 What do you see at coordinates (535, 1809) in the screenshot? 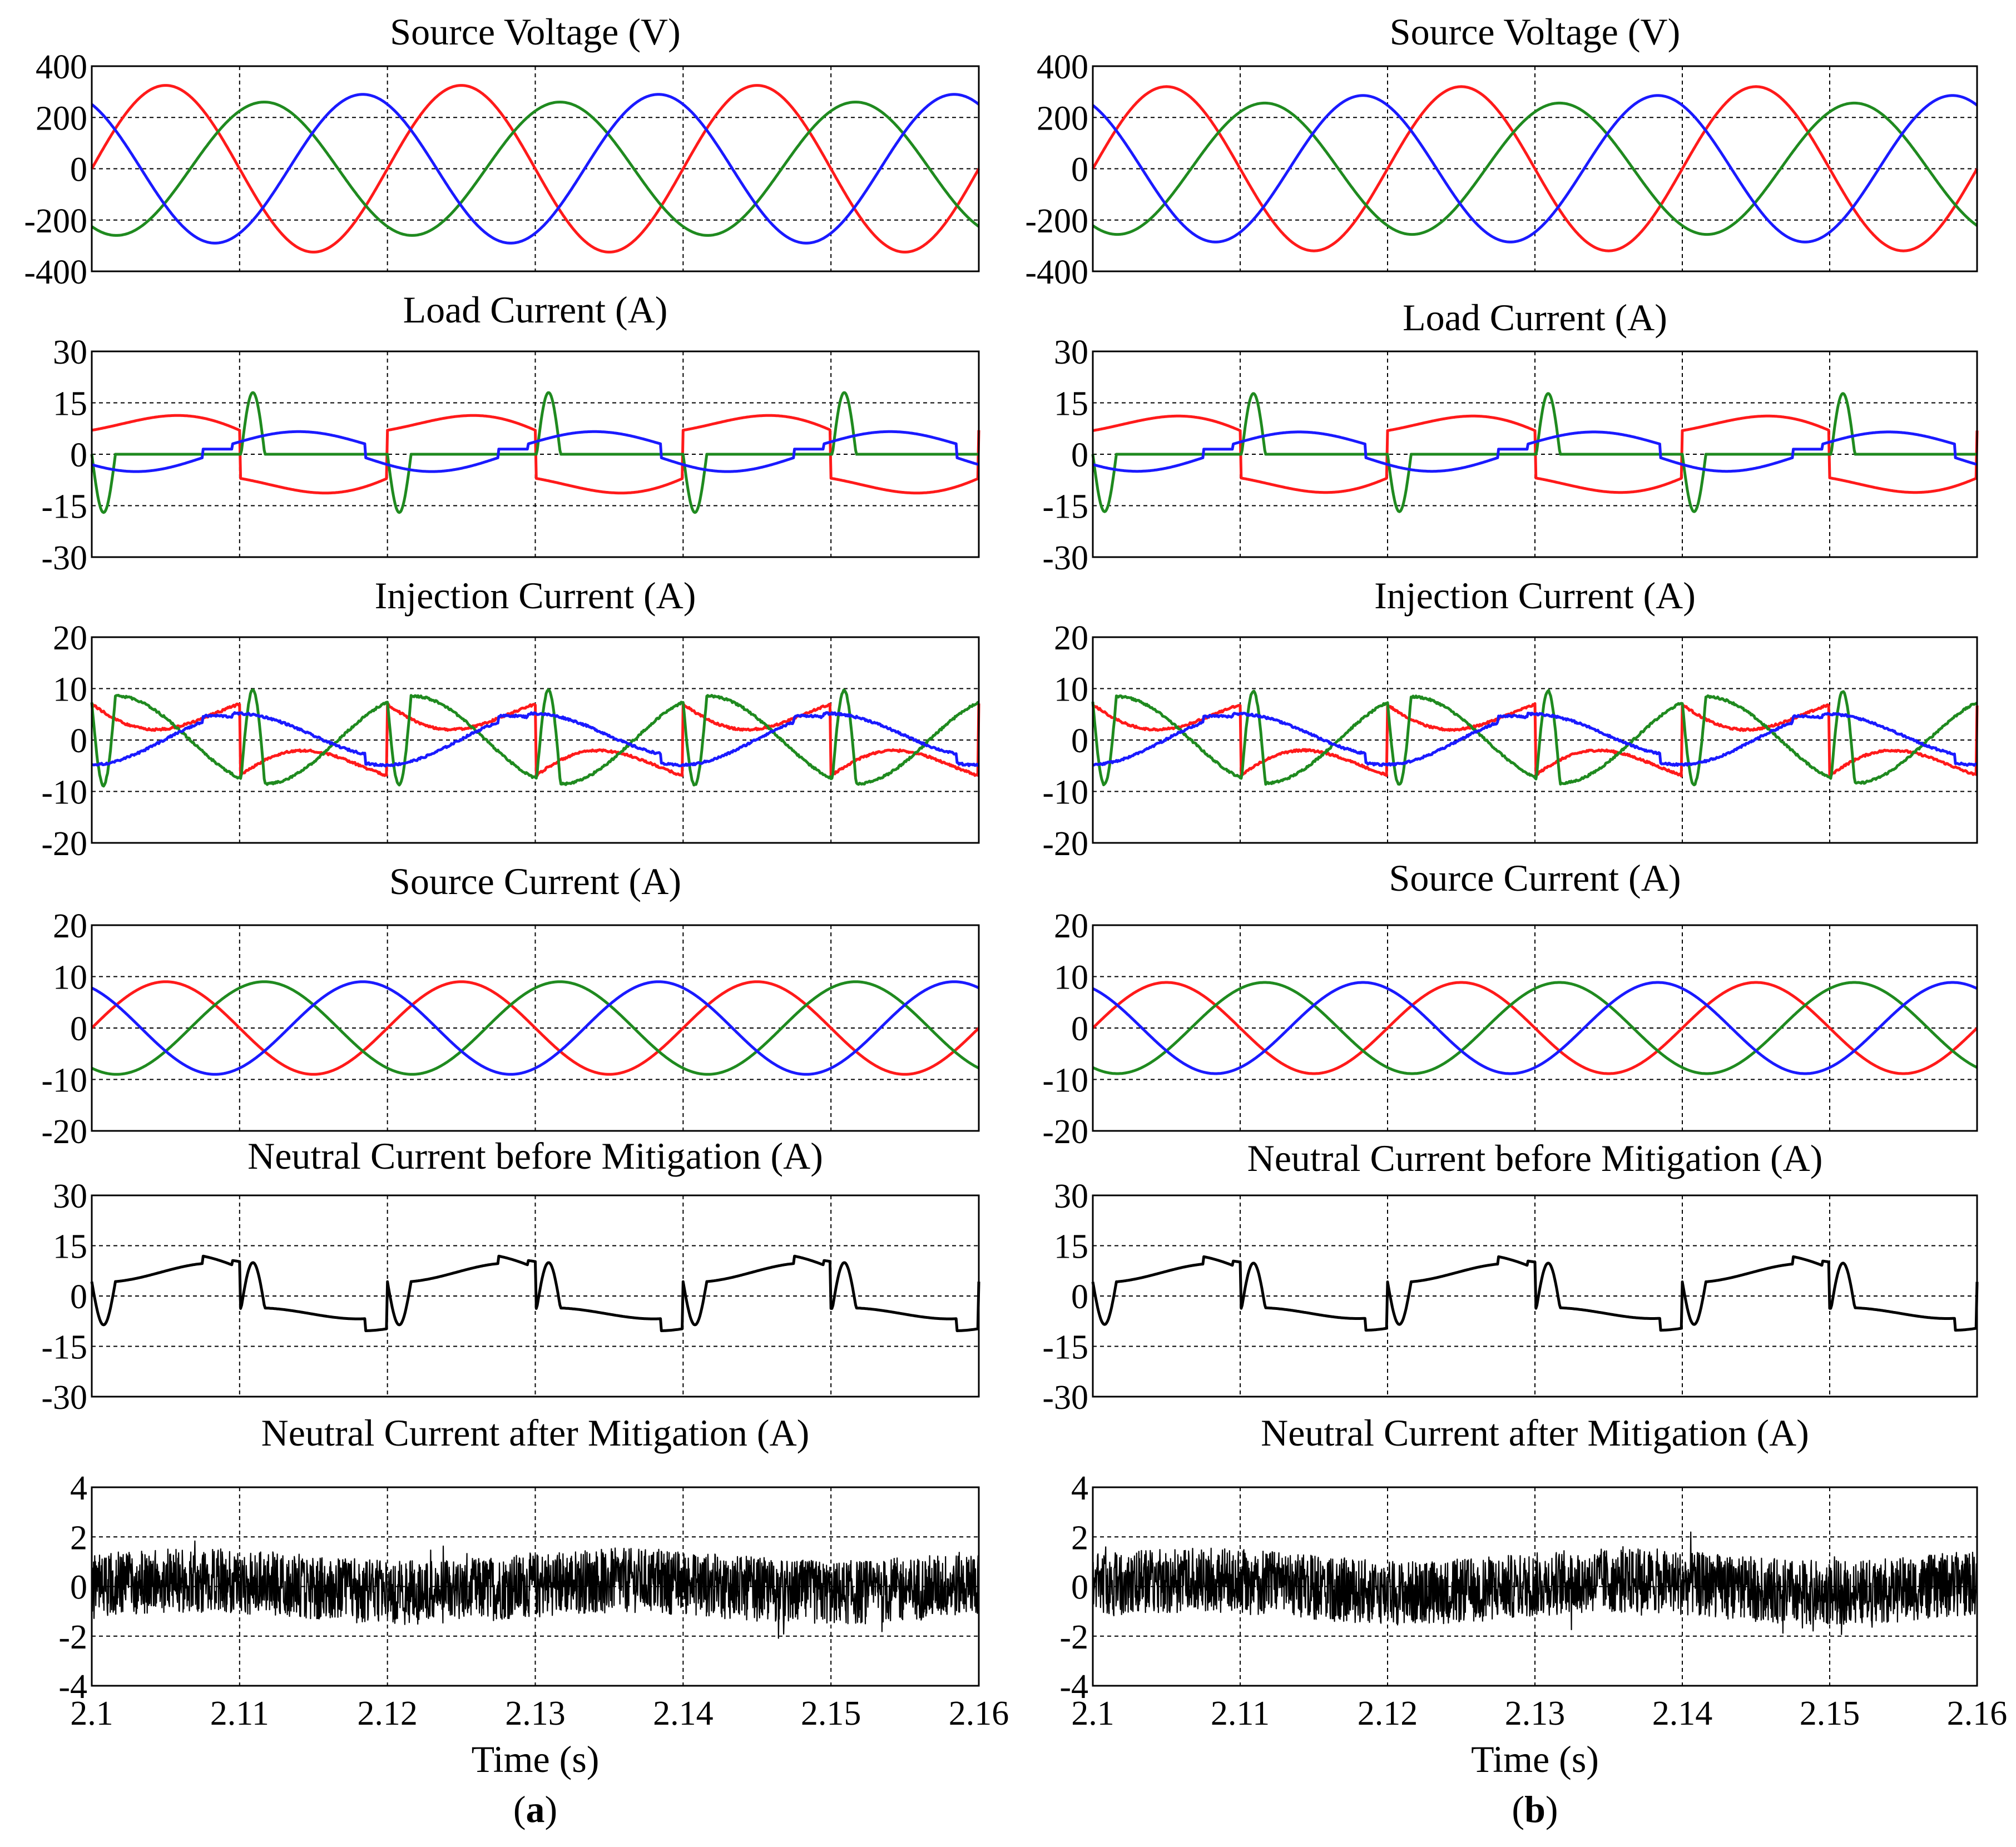
I see `column-label: (a)` at bounding box center [535, 1809].